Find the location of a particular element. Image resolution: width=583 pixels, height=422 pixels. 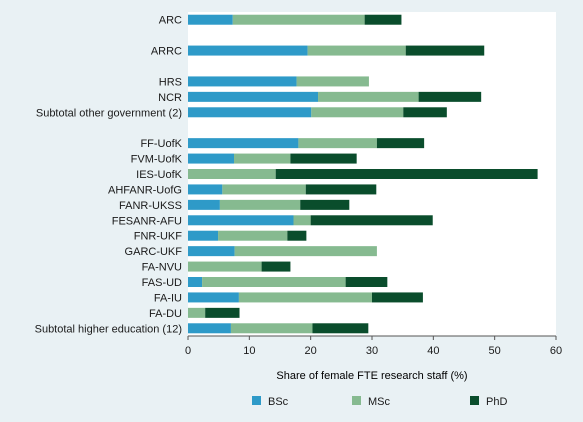

category-label: FA-IU is located at coordinates (168, 298).